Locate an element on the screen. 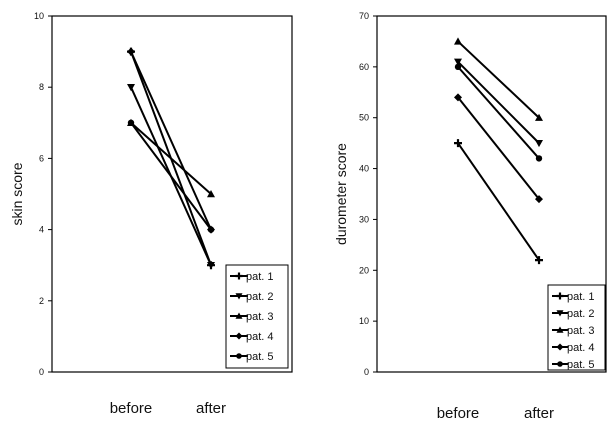  skin-score-series-markers is located at coordinates (171, 158).